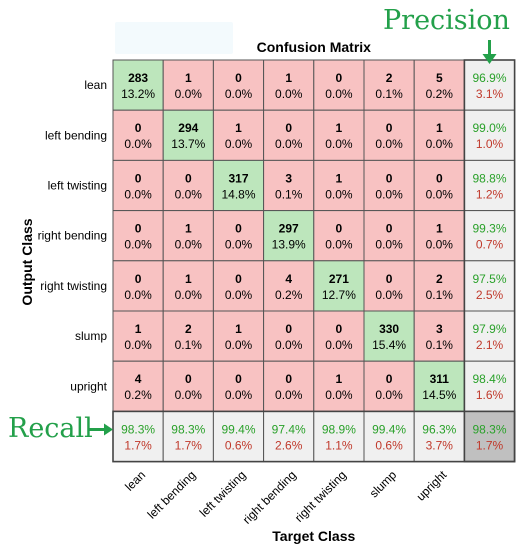 Image resolution: width=525 pixels, height=550 pixels. Describe the element at coordinates (269, 497) in the screenshot. I see `column-label: right bending` at that location.